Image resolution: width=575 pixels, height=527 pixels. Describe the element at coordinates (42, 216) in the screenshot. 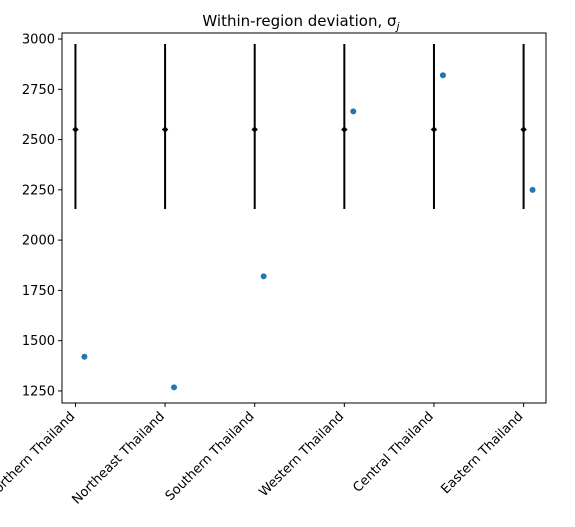

I see `y-axis: 1250 1500 1750 2000 2250 2500 2750 3000` at that location.